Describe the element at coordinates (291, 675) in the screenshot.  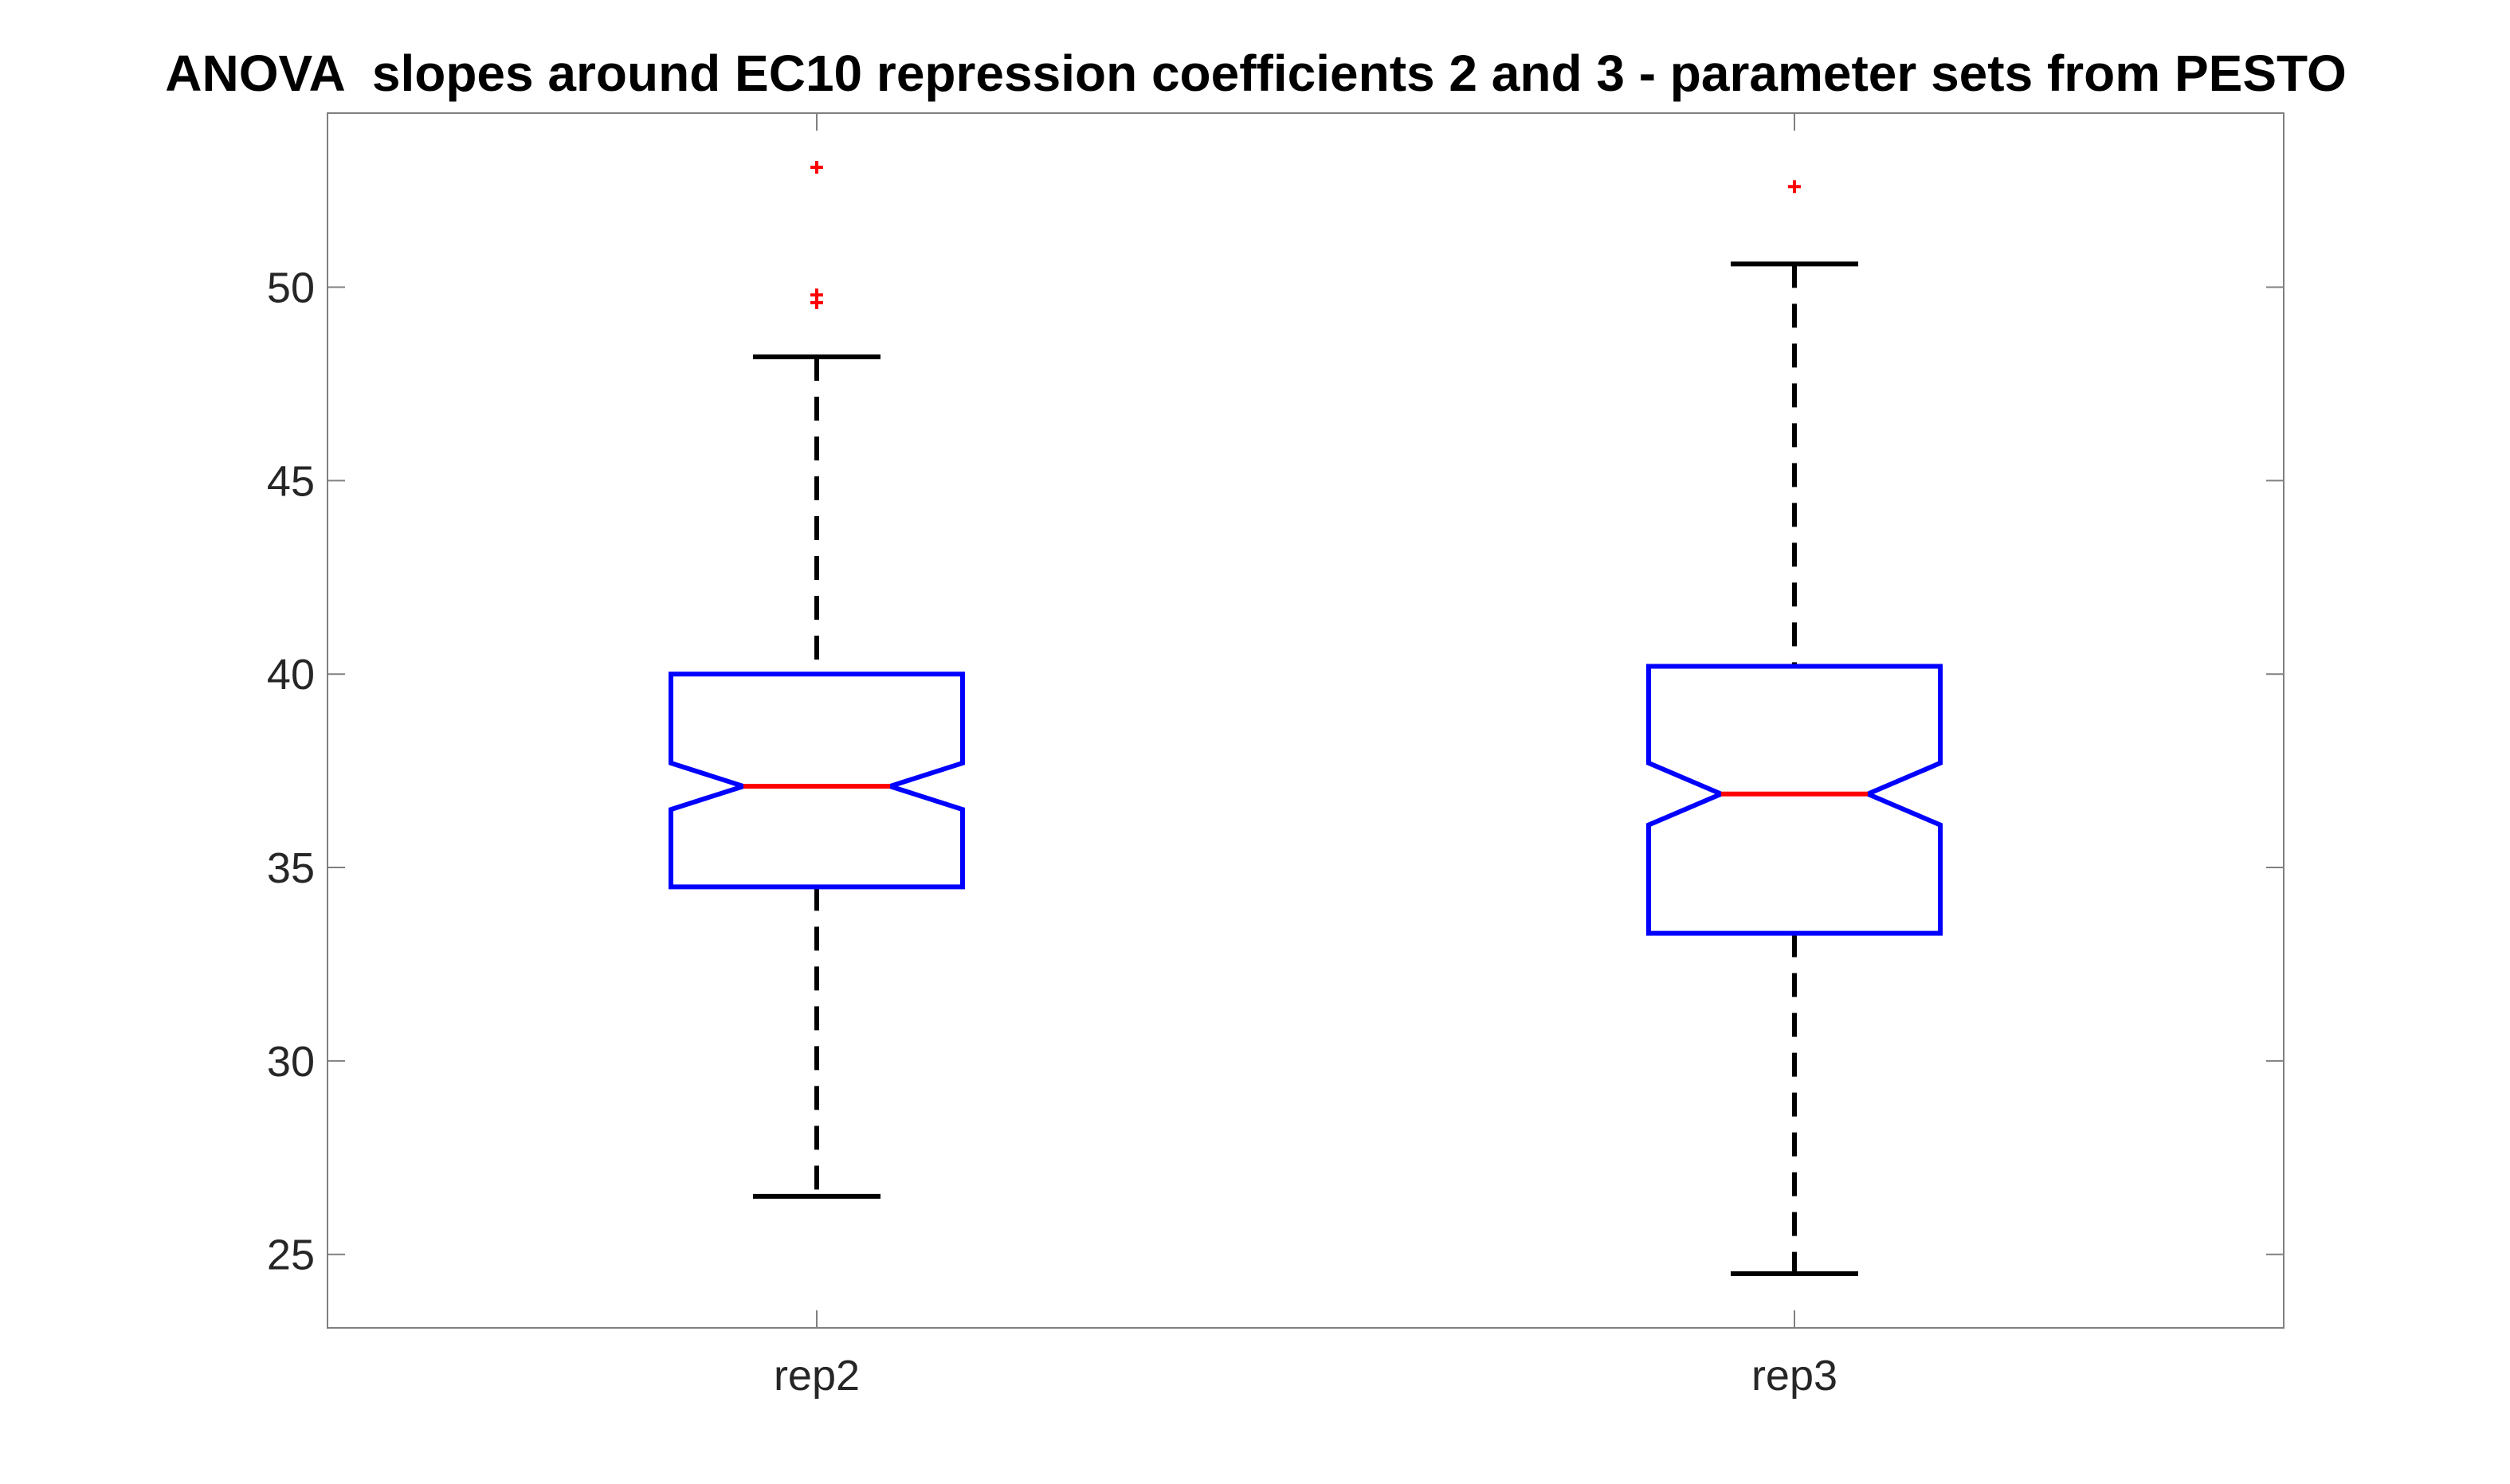
I see `y-tick-label: 40` at that location.